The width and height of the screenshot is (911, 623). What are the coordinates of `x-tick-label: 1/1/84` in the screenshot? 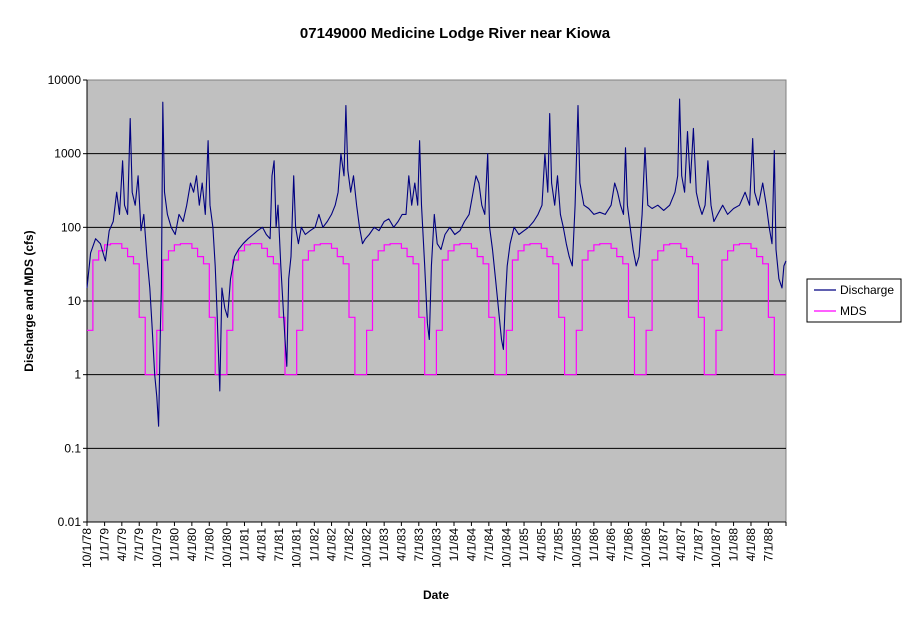 It's located at (454, 545).